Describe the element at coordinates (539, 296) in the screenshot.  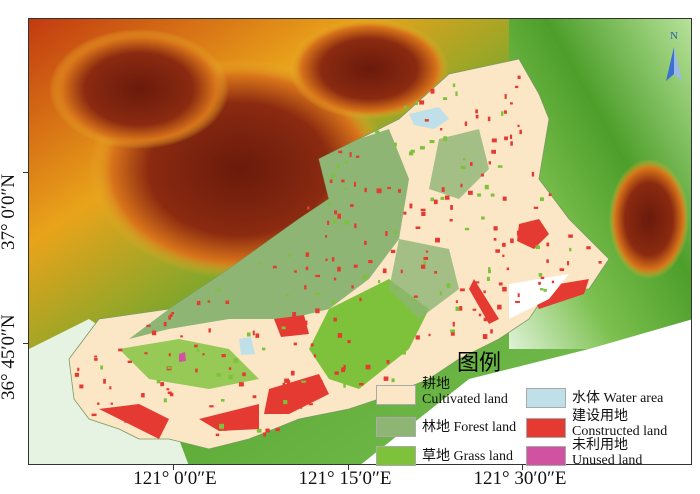
I see `bay` at that location.